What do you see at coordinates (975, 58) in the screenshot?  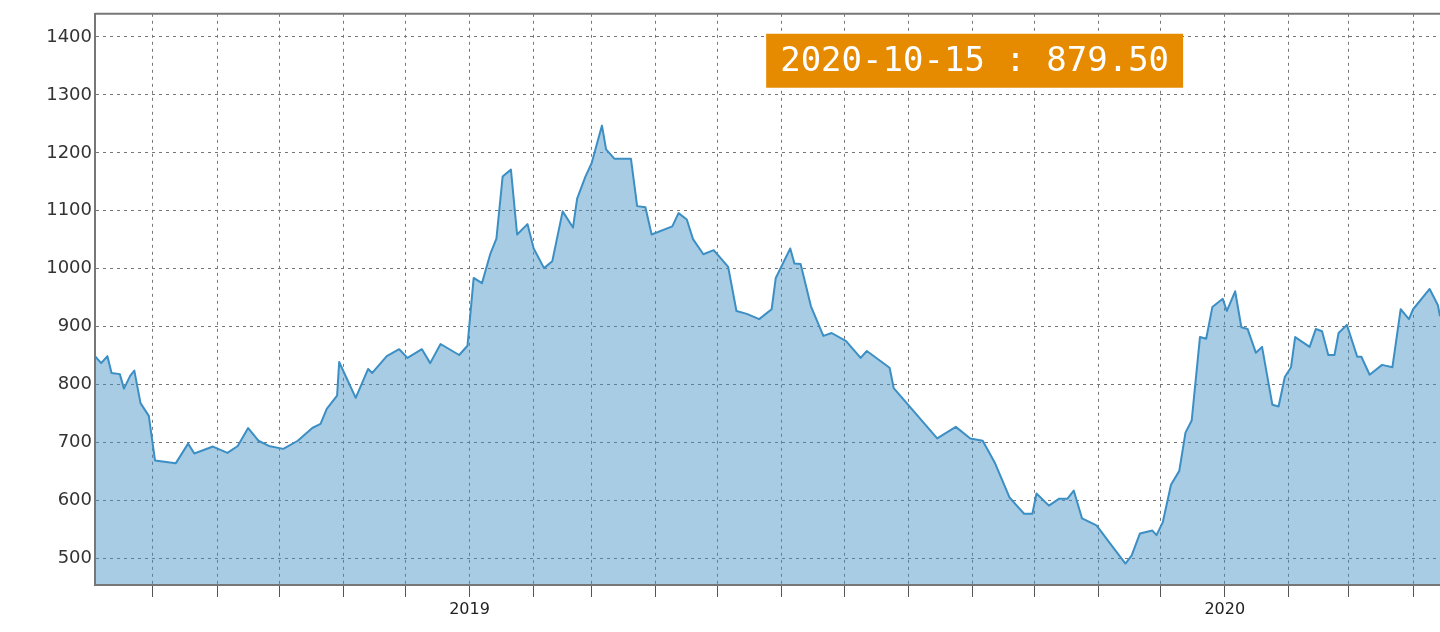 I see `annotation: 2020-10-15 : 879.50` at bounding box center [975, 58].